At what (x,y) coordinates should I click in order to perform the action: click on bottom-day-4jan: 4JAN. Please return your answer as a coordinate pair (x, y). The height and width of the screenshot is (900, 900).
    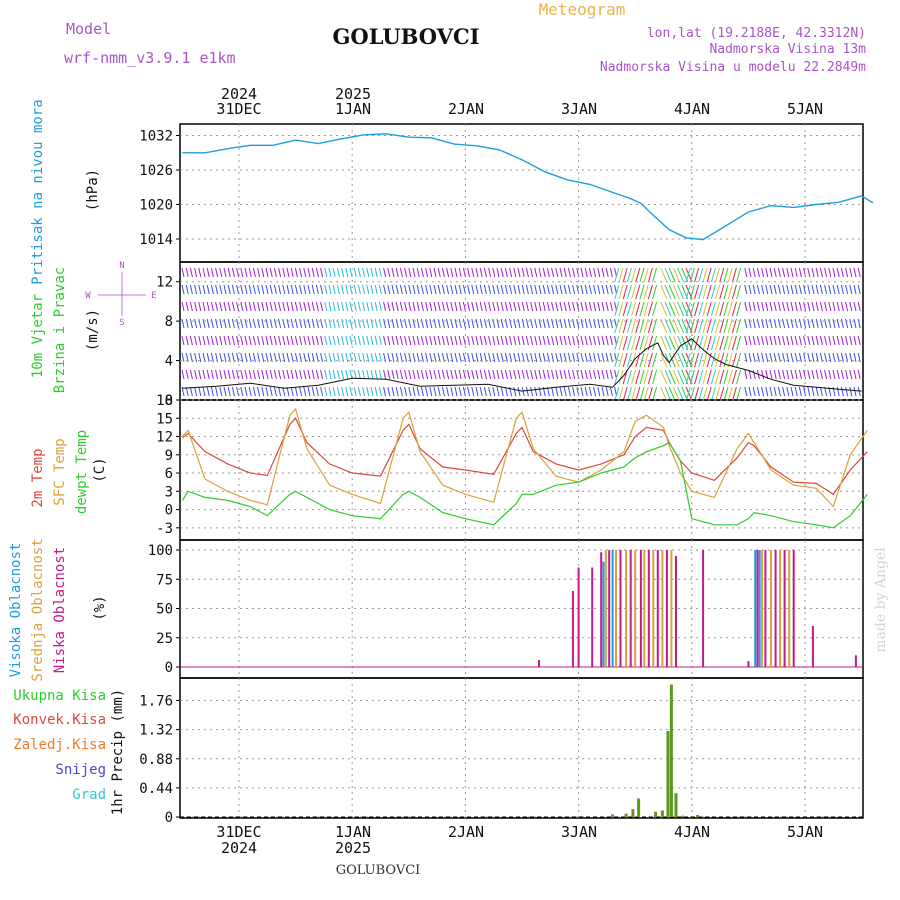
    Looking at the image, I should click on (692, 832).